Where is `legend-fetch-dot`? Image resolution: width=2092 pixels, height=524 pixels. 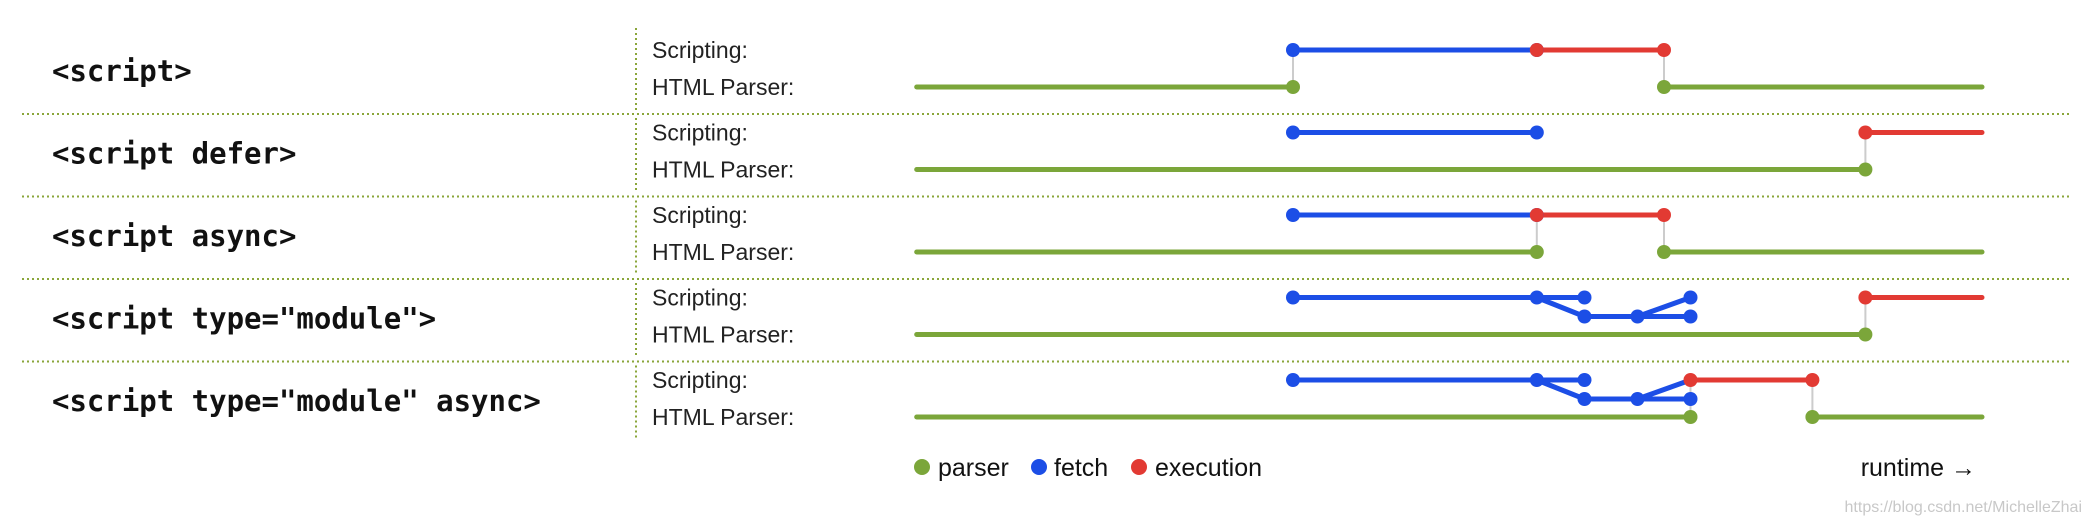 legend-fetch-dot is located at coordinates (1039, 467).